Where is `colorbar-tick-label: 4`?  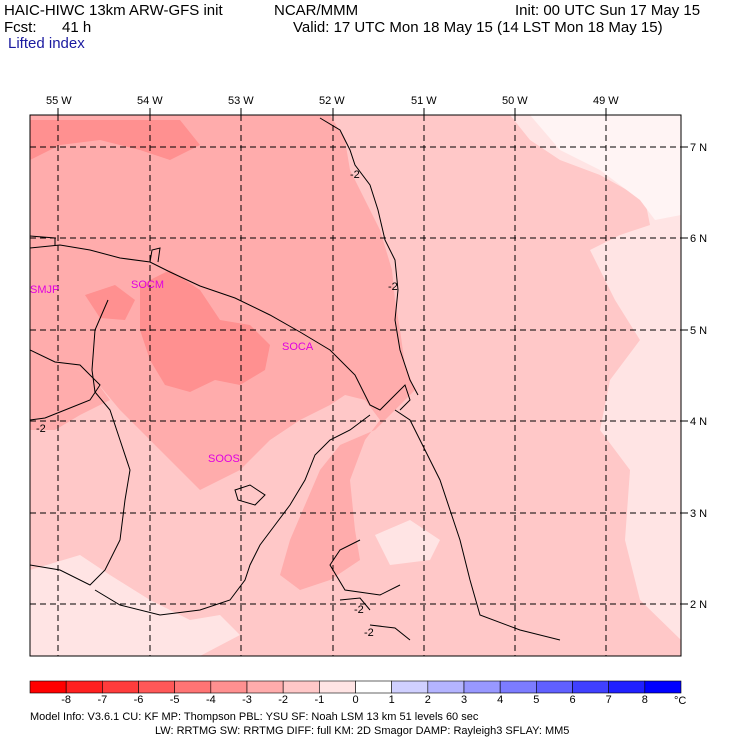
colorbar-tick-label: 4 is located at coordinates (500, 700).